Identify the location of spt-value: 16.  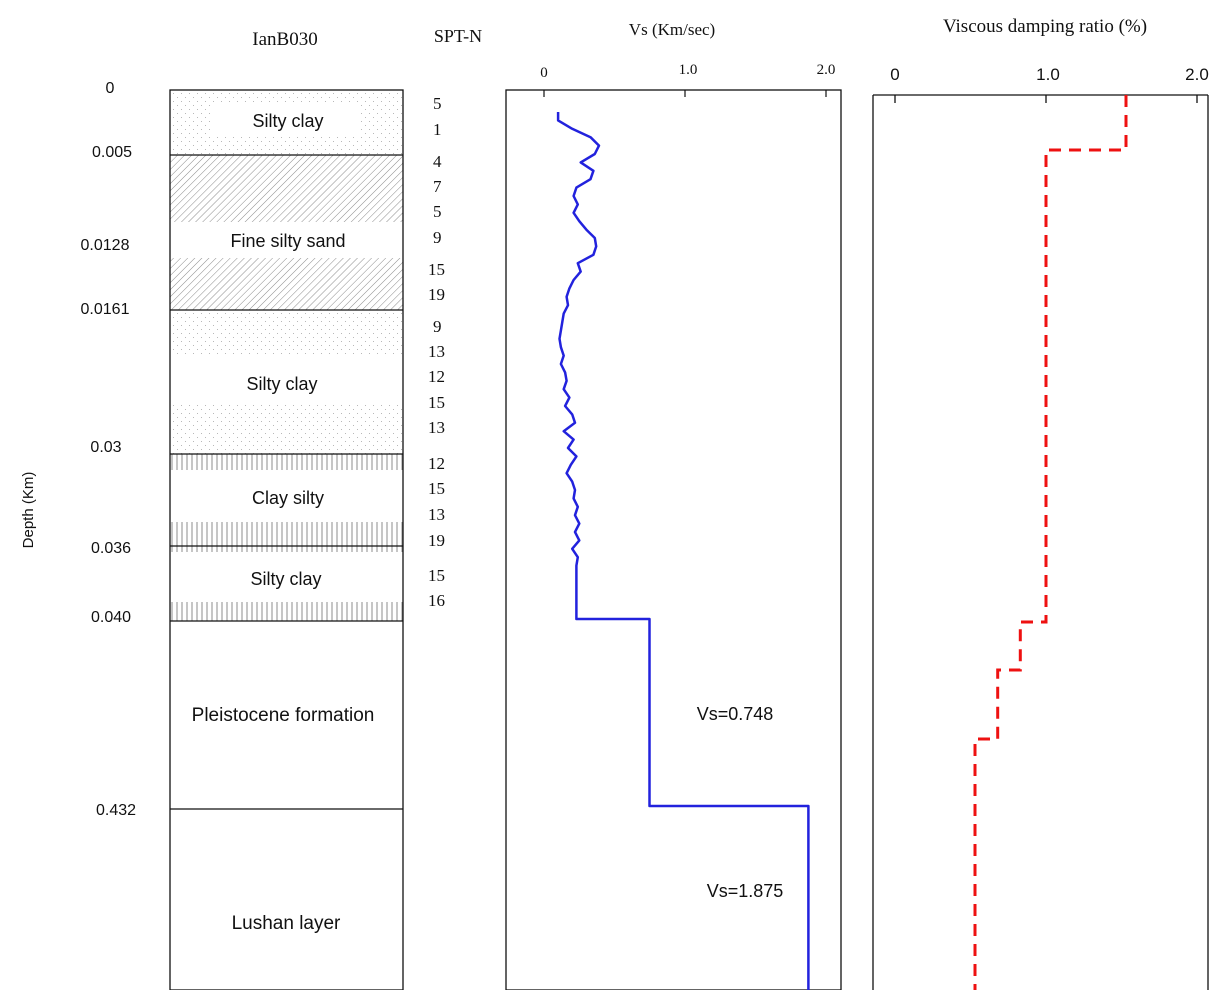
(436, 600).